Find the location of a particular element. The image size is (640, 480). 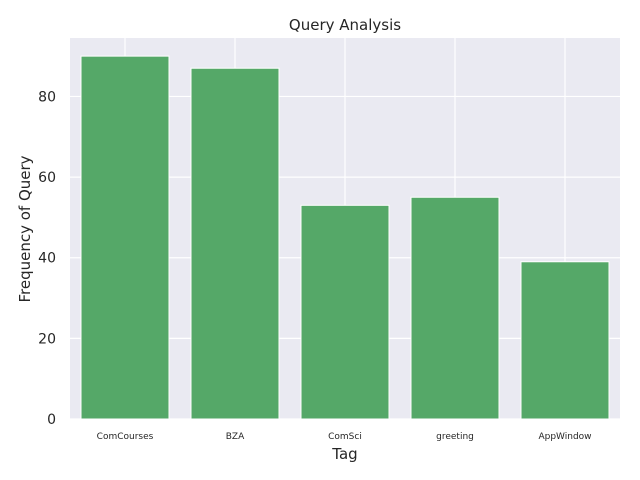

x-axis-ticks: ComCourses BZA ComSci greeting AppWindow is located at coordinates (344, 437).